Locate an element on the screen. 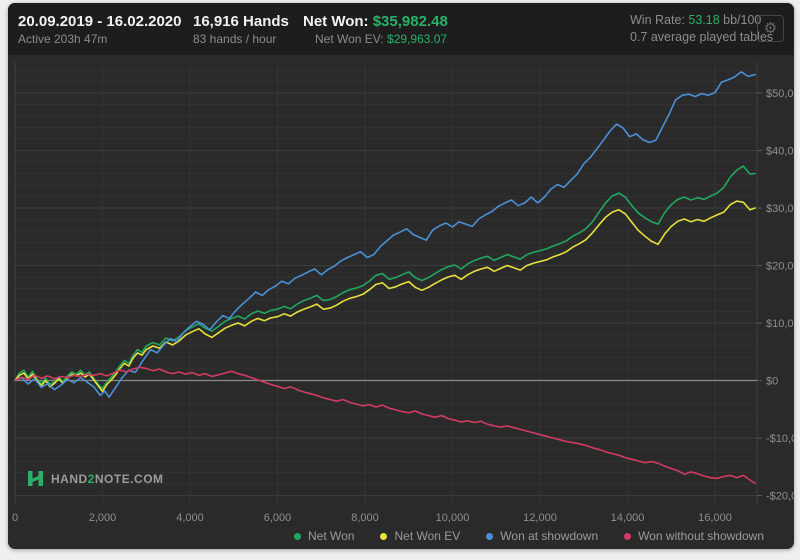 The width and height of the screenshot is (800, 560). hand2note-logo: HAND2NOTE.COM is located at coordinates (95, 478).